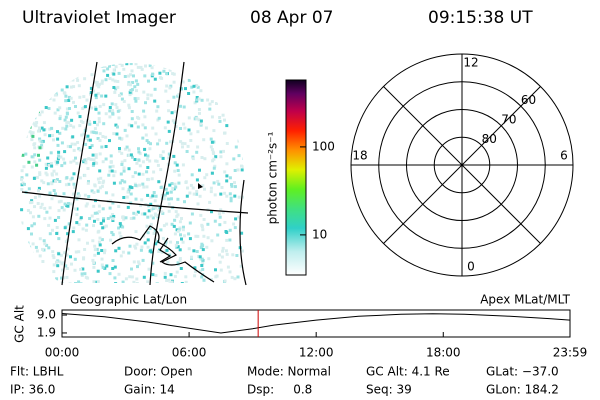 The height and width of the screenshot is (400, 600). I want to click on mlt-label: 0, so click(471, 267).